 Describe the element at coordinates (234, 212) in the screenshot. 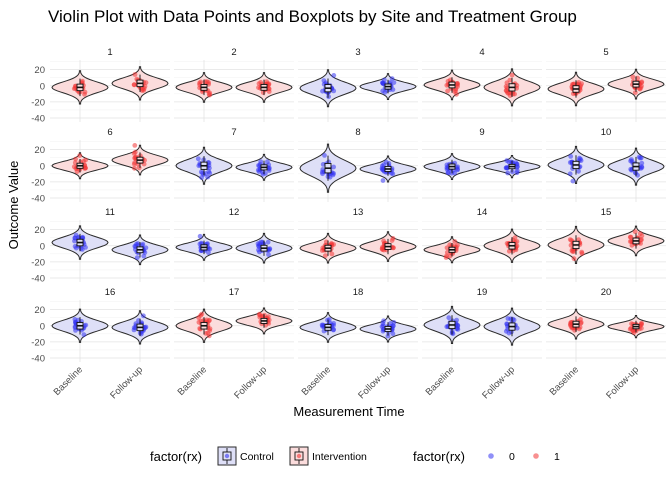

I see `facet-strip-label: 12` at that location.